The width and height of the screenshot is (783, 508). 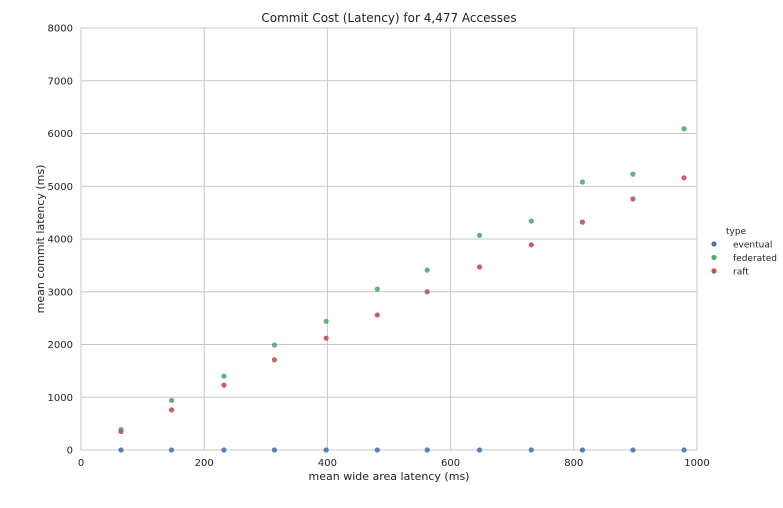 What do you see at coordinates (70, 451) in the screenshot?
I see `y-tick-label: 0` at bounding box center [70, 451].